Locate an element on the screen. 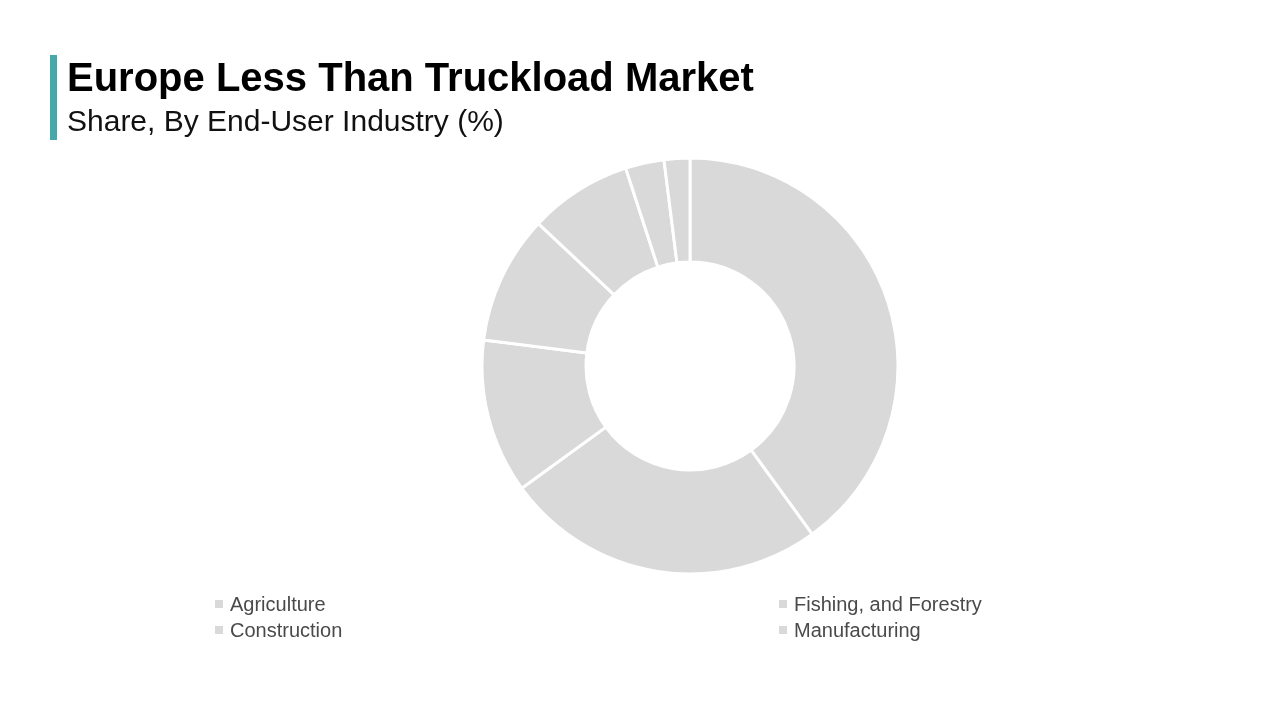 This screenshot has width=1280, height=720. legend-label: Construction is located at coordinates (286, 630).